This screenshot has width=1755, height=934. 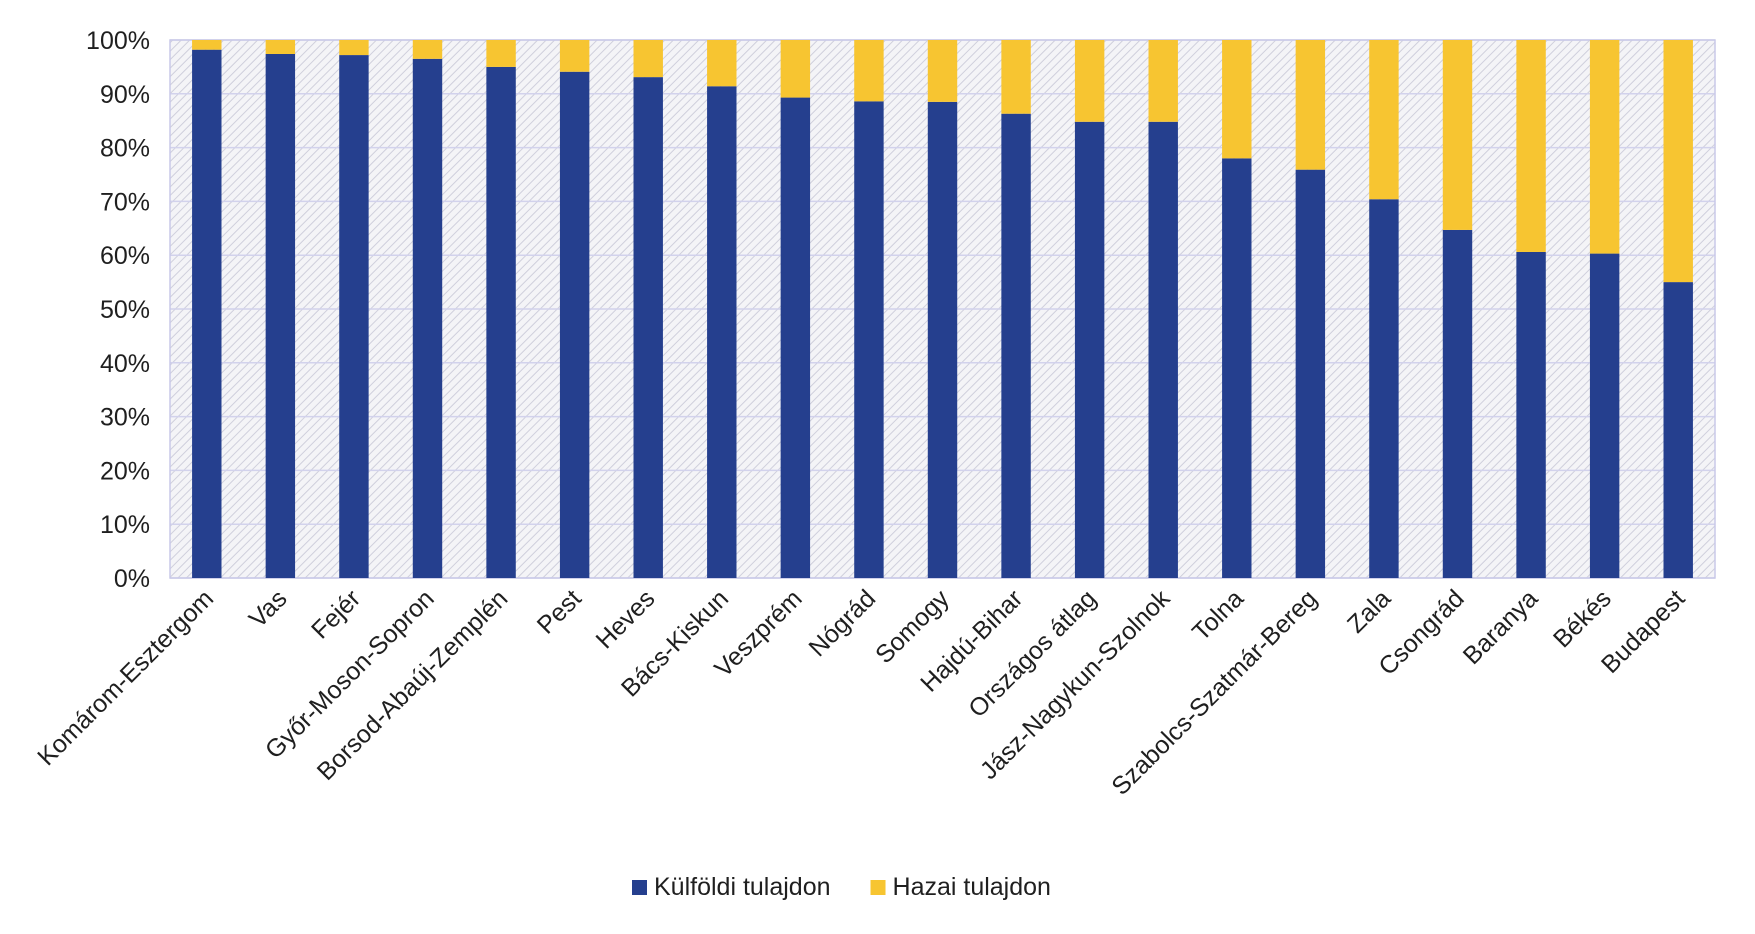 I want to click on legend-label-kulfoldi: Külföldi tulajdon, so click(x=742, y=887).